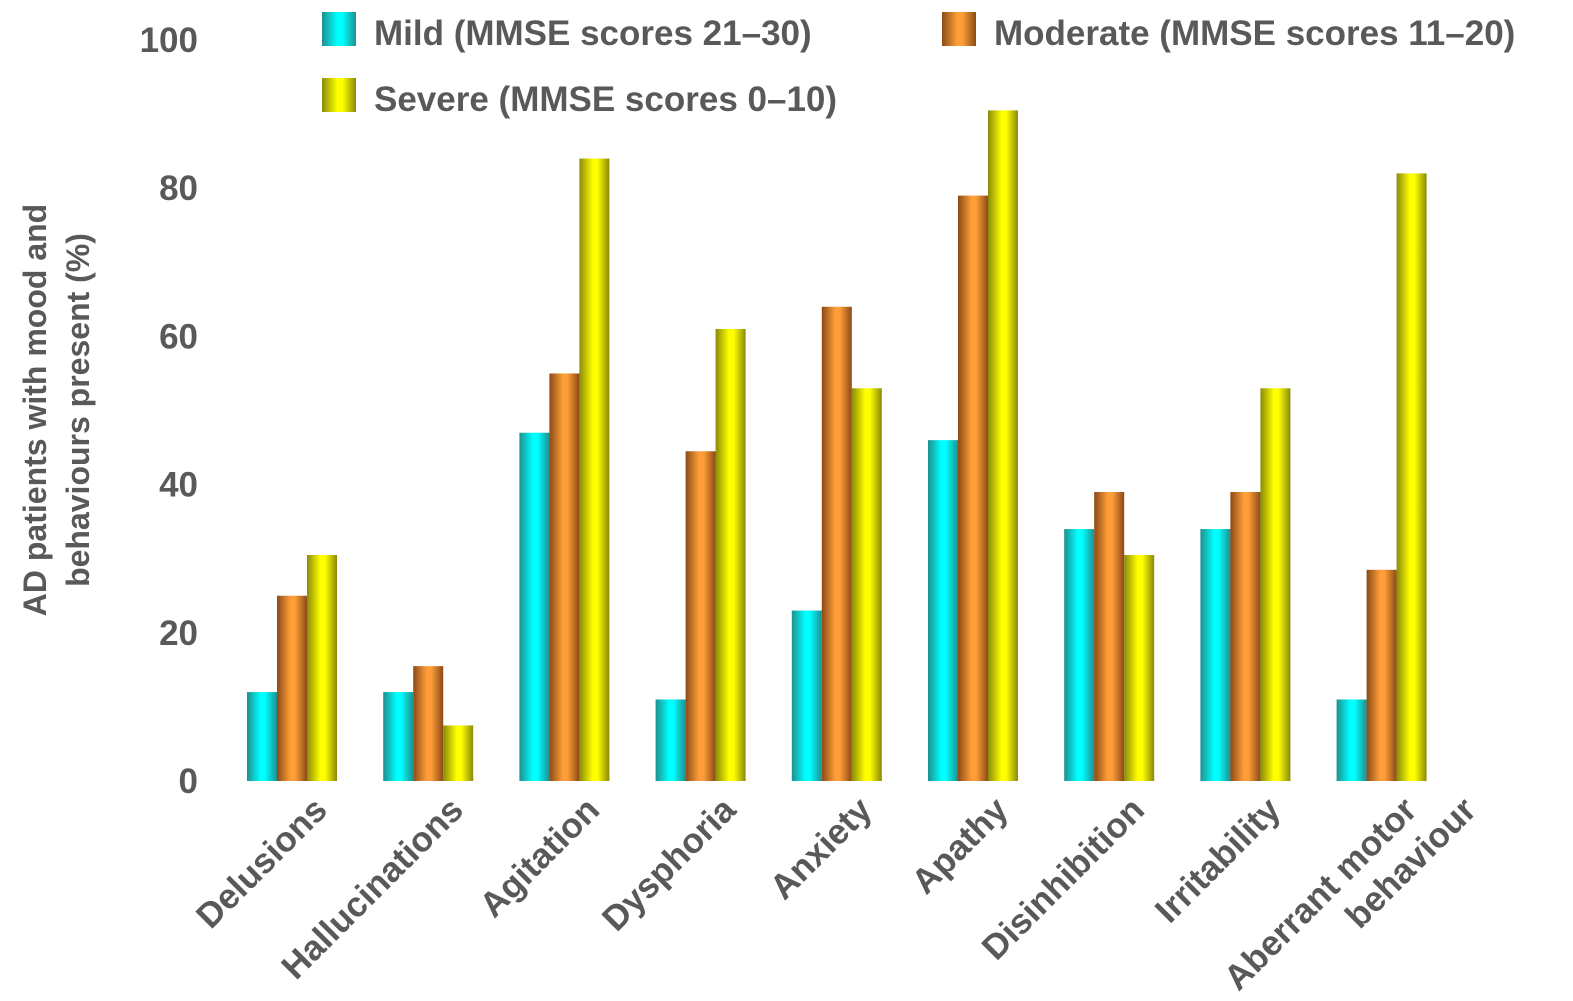  I want to click on x-tick-label-line: Agitation, so click(539, 857).